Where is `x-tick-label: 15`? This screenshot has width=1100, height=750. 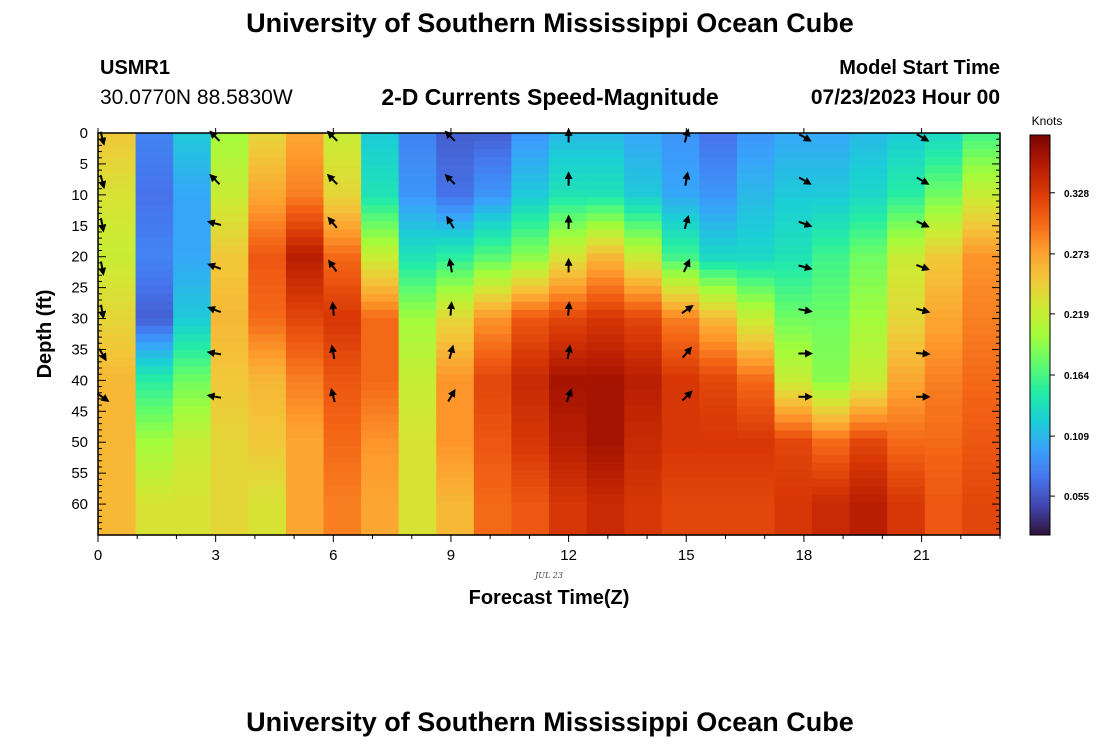 x-tick-label: 15 is located at coordinates (686, 555).